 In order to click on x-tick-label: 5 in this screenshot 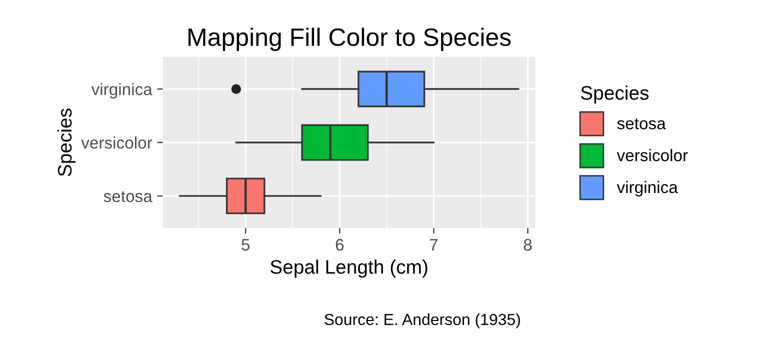, I will do `click(246, 245)`.